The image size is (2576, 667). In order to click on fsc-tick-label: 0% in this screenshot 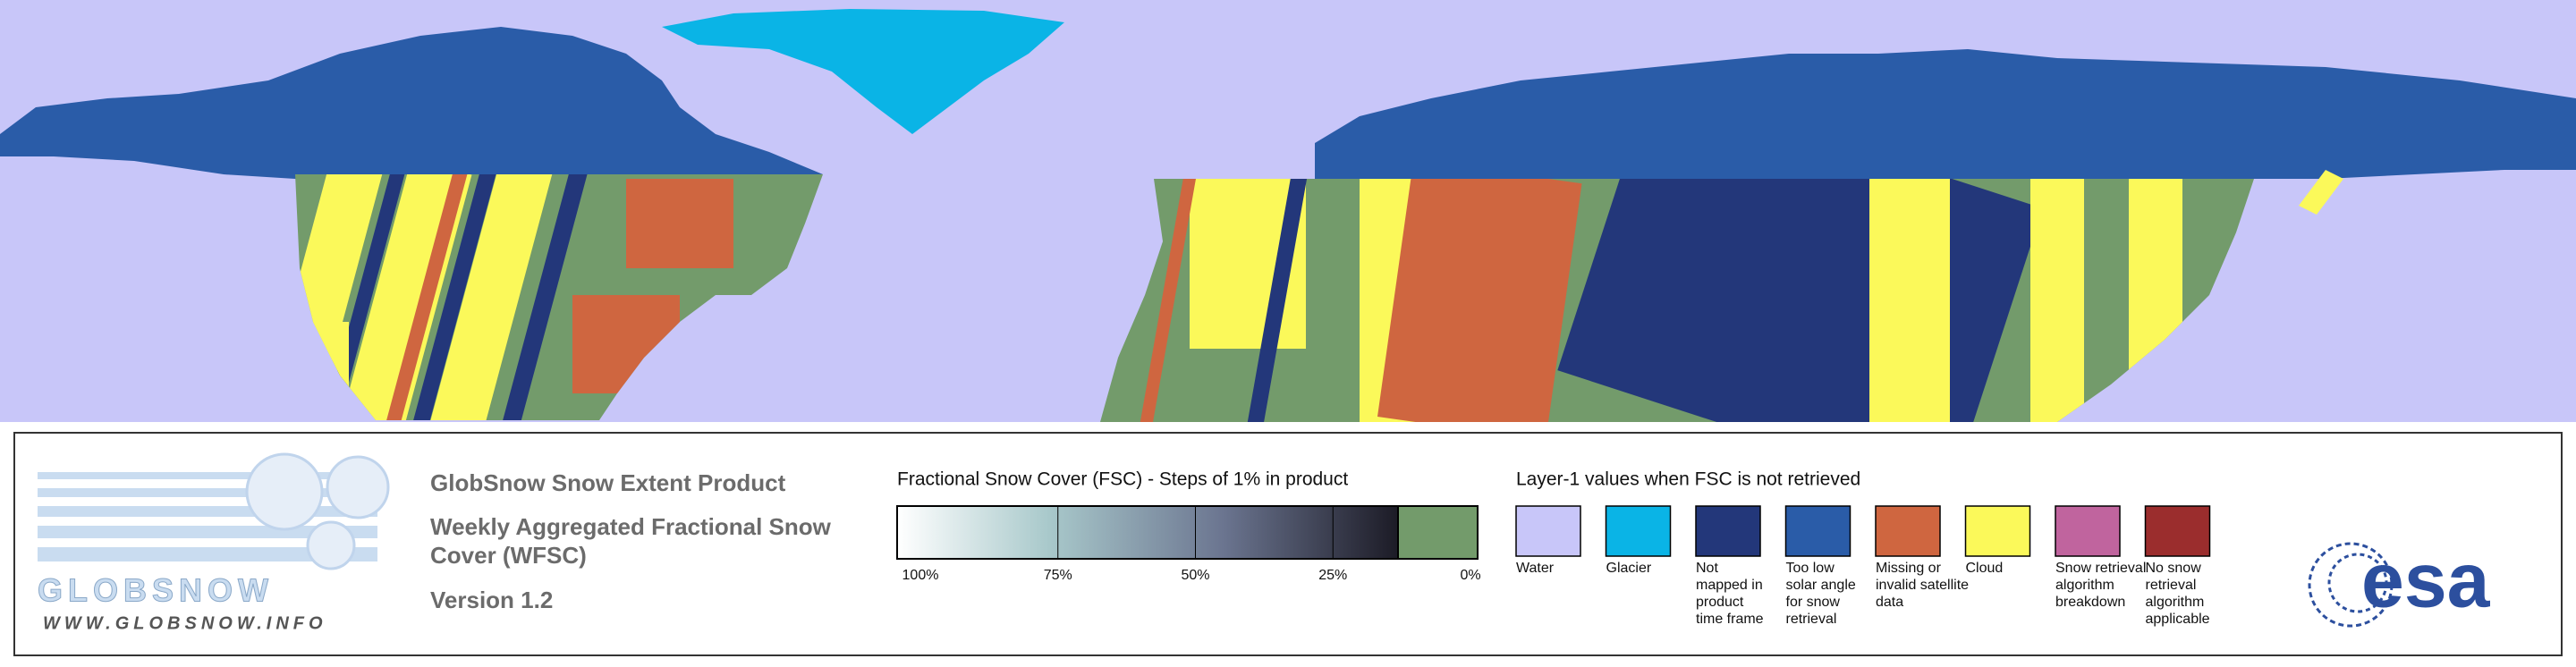, I will do `click(1470, 575)`.